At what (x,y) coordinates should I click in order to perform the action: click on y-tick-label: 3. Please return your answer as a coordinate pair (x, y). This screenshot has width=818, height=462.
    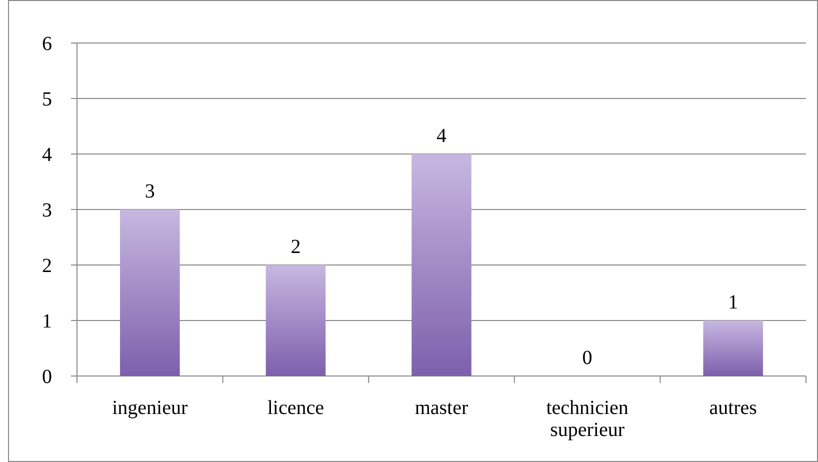
    Looking at the image, I should click on (47, 211).